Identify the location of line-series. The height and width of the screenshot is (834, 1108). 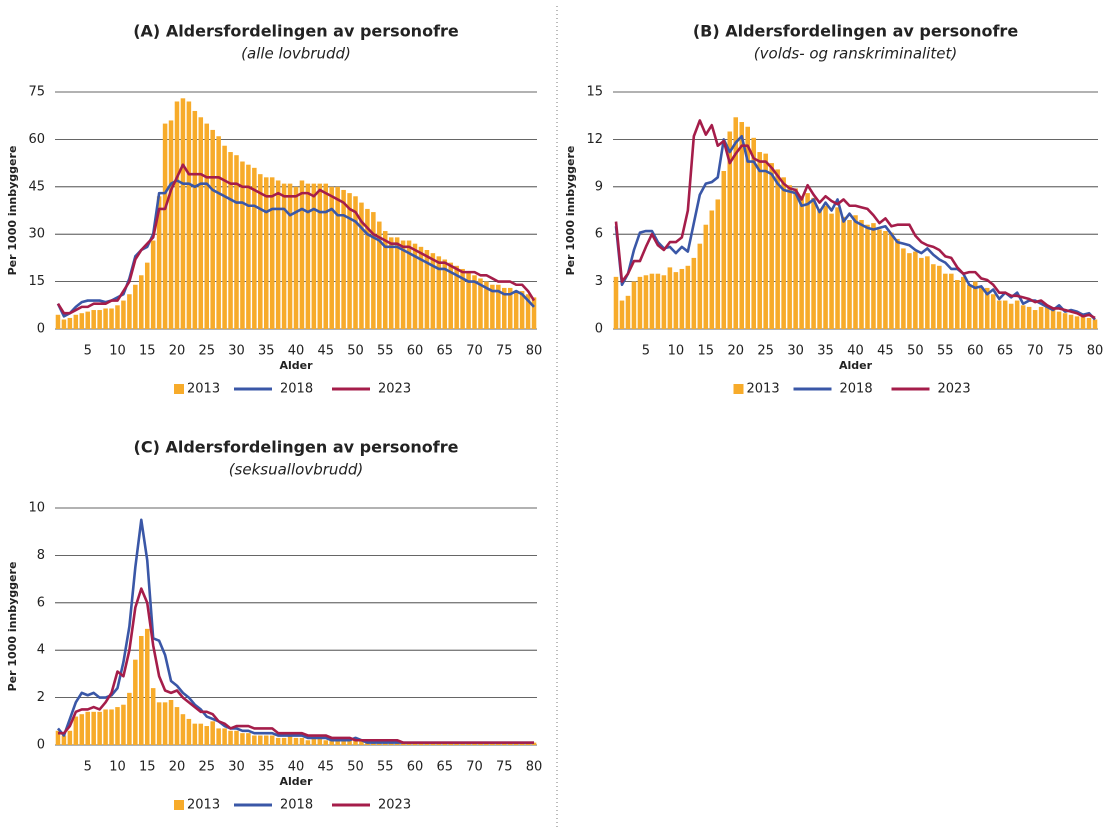
(296, 239).